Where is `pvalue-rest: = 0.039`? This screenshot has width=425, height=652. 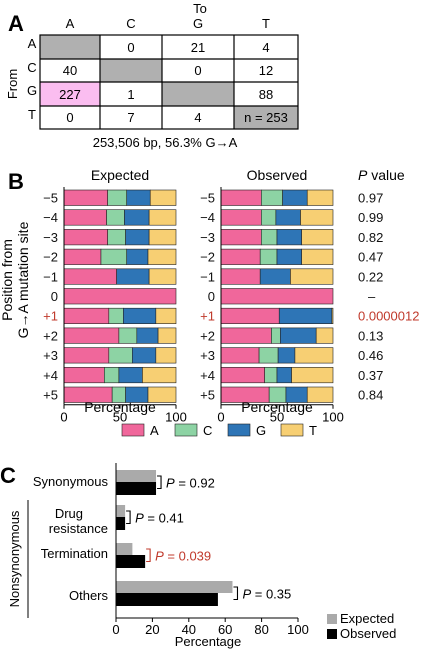 pvalue-rest: = 0.039 is located at coordinates (187, 555).